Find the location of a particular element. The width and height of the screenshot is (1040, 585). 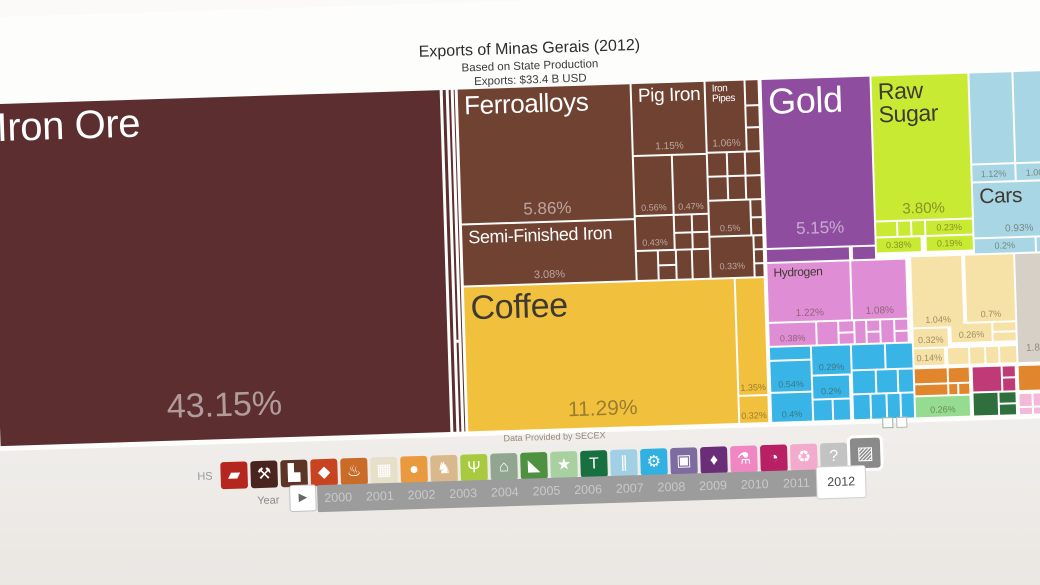

play-button: ▶ is located at coordinates (302, 498).